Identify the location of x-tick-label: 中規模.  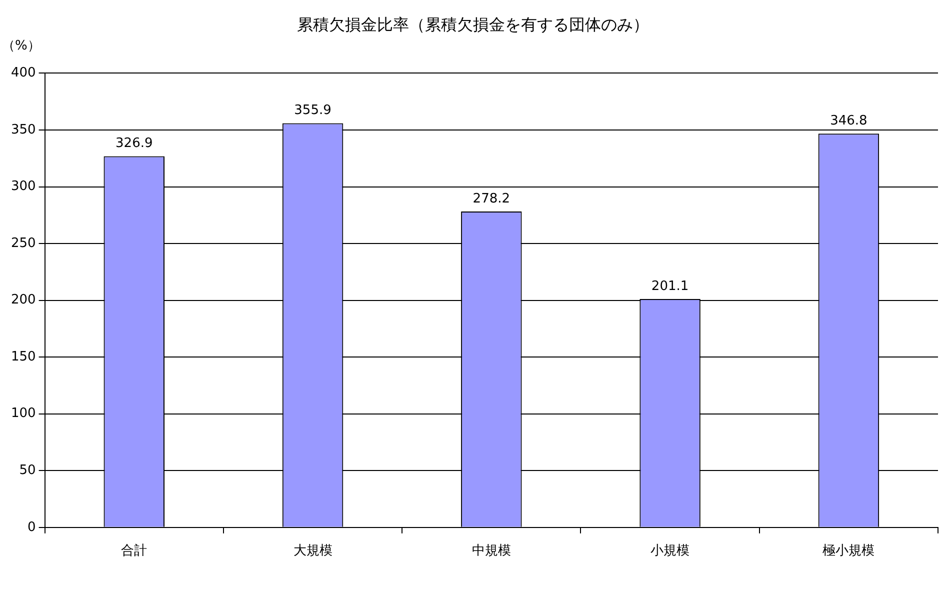
(491, 551).